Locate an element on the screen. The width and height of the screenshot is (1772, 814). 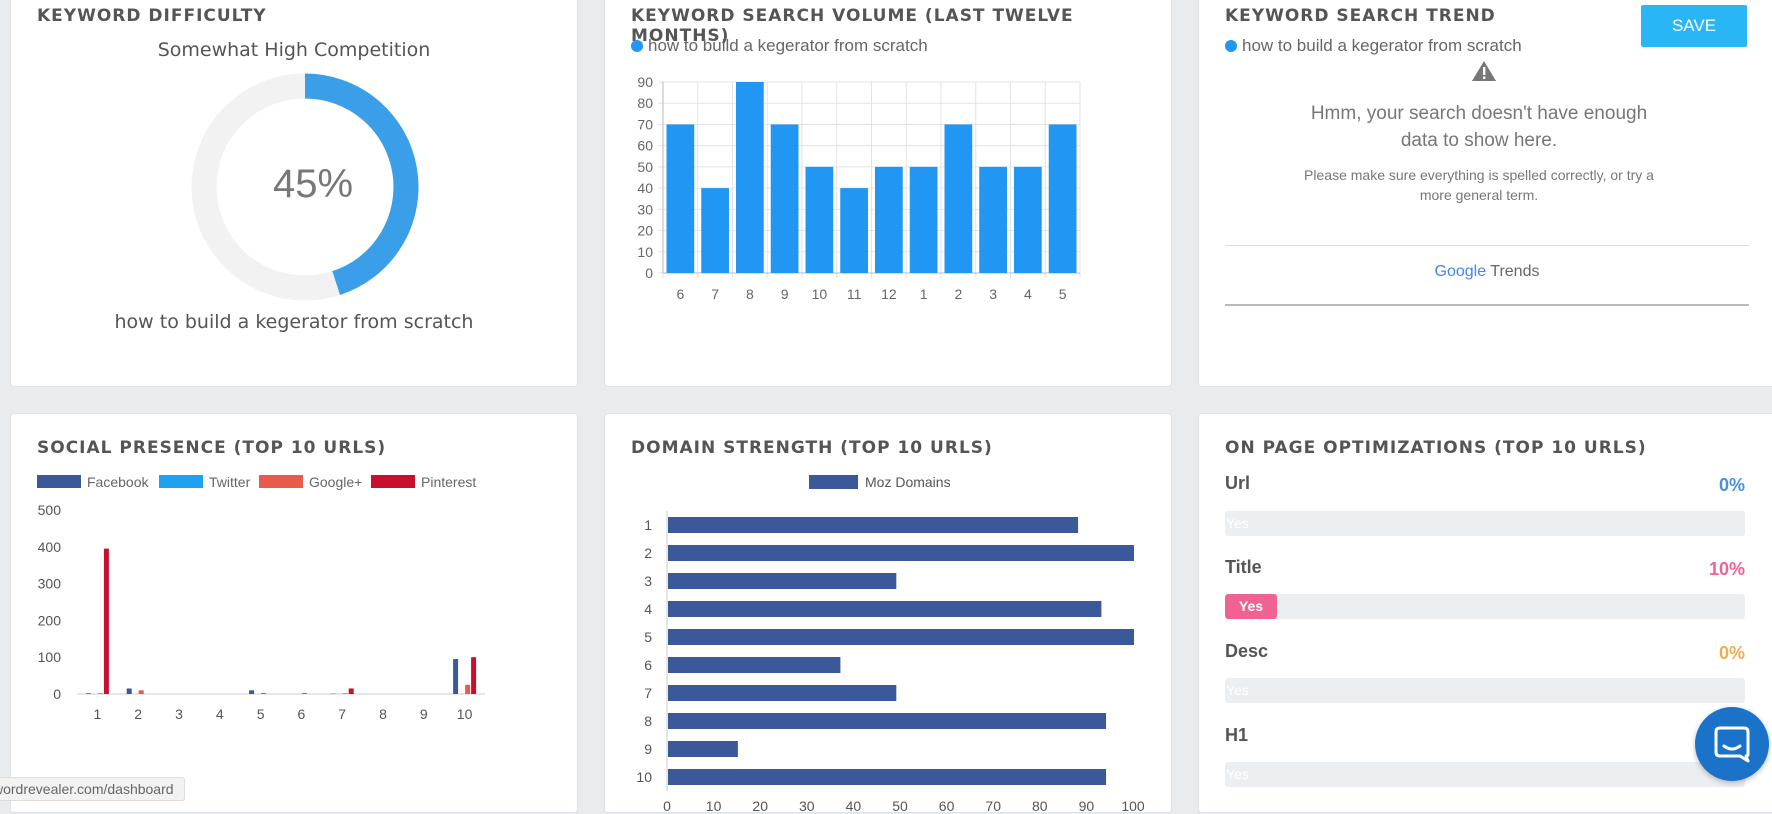
legend-label: Facebook is located at coordinates (118, 482).